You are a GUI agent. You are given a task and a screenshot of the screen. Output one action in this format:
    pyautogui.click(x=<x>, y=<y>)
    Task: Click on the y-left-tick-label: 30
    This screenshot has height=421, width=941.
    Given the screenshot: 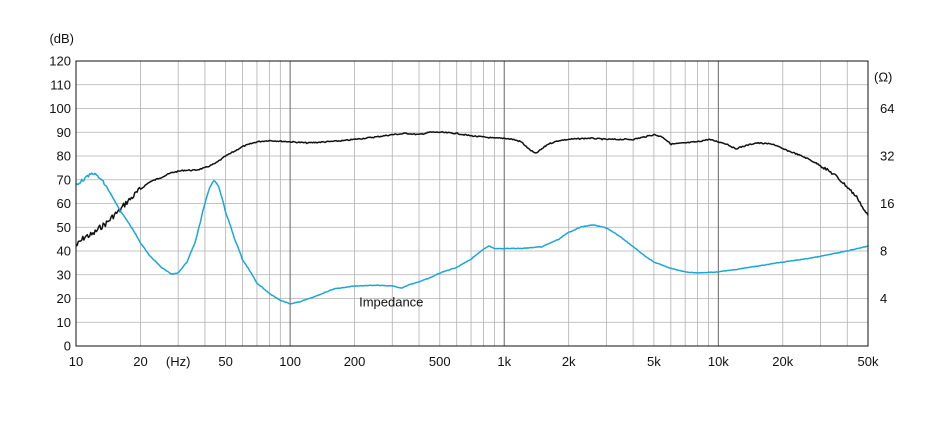 What is the action you would take?
    pyautogui.click(x=64, y=274)
    